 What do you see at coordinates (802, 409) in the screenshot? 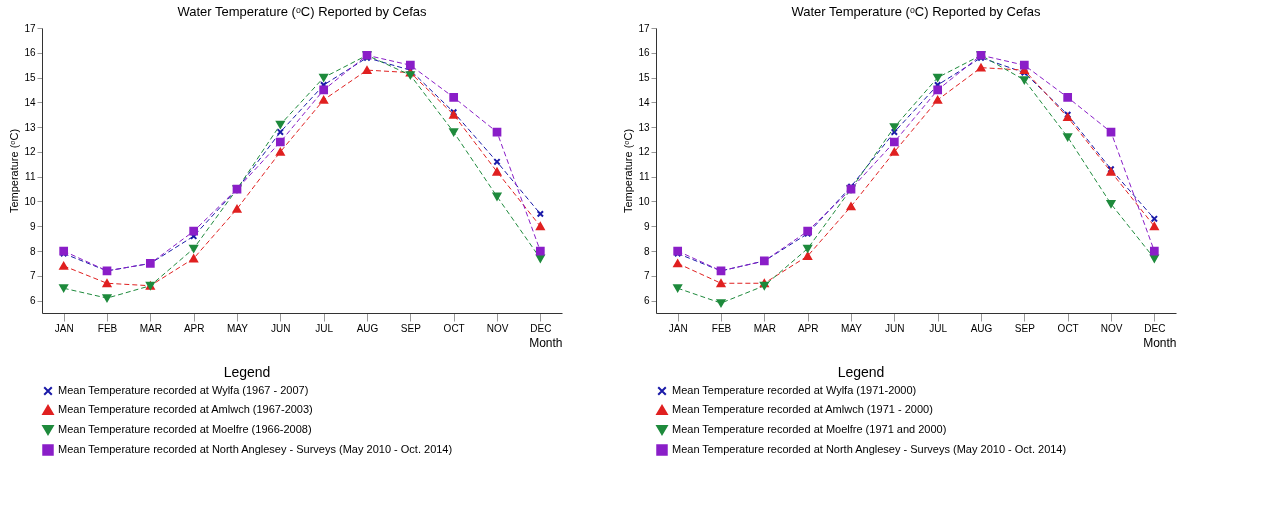
I see `legend-label: Mean Temperature recorded at Amlwch (1971 - 2000)` at bounding box center [802, 409].